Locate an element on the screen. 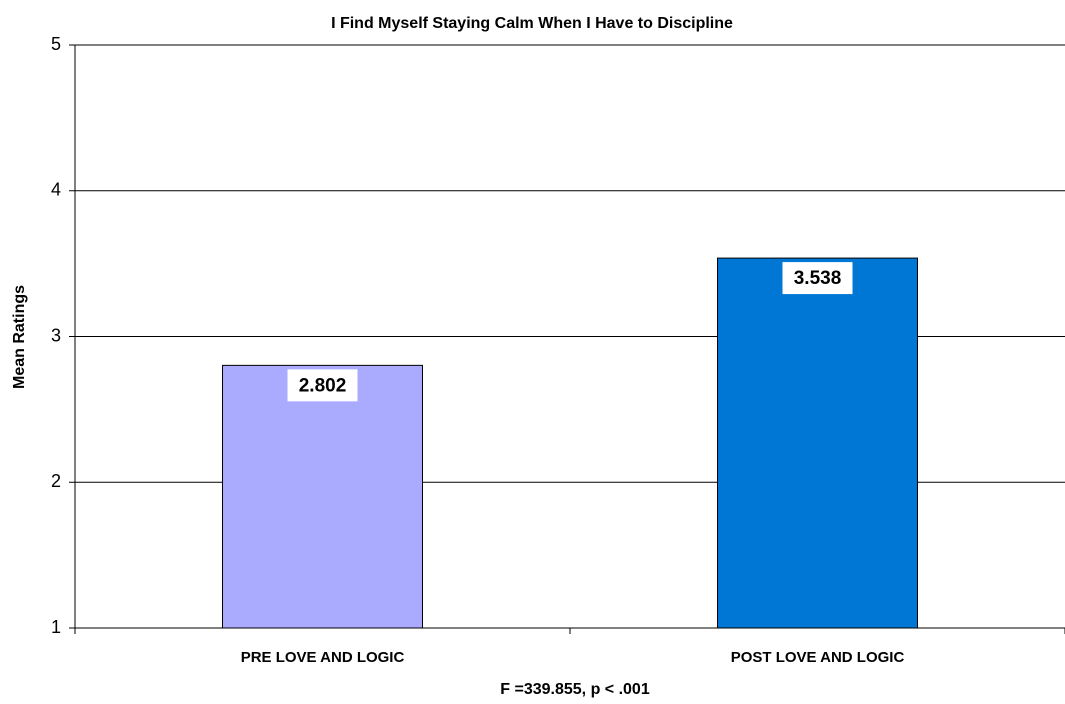 The image size is (1065, 704). value-label: 3.538 is located at coordinates (818, 278).